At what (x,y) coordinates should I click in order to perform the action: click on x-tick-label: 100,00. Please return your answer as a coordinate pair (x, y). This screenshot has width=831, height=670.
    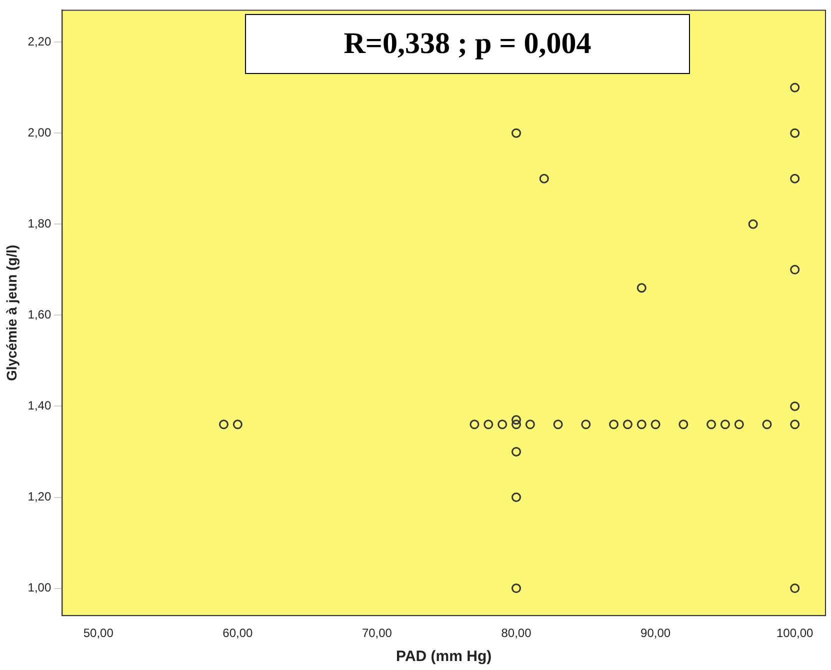
    Looking at the image, I should click on (795, 633).